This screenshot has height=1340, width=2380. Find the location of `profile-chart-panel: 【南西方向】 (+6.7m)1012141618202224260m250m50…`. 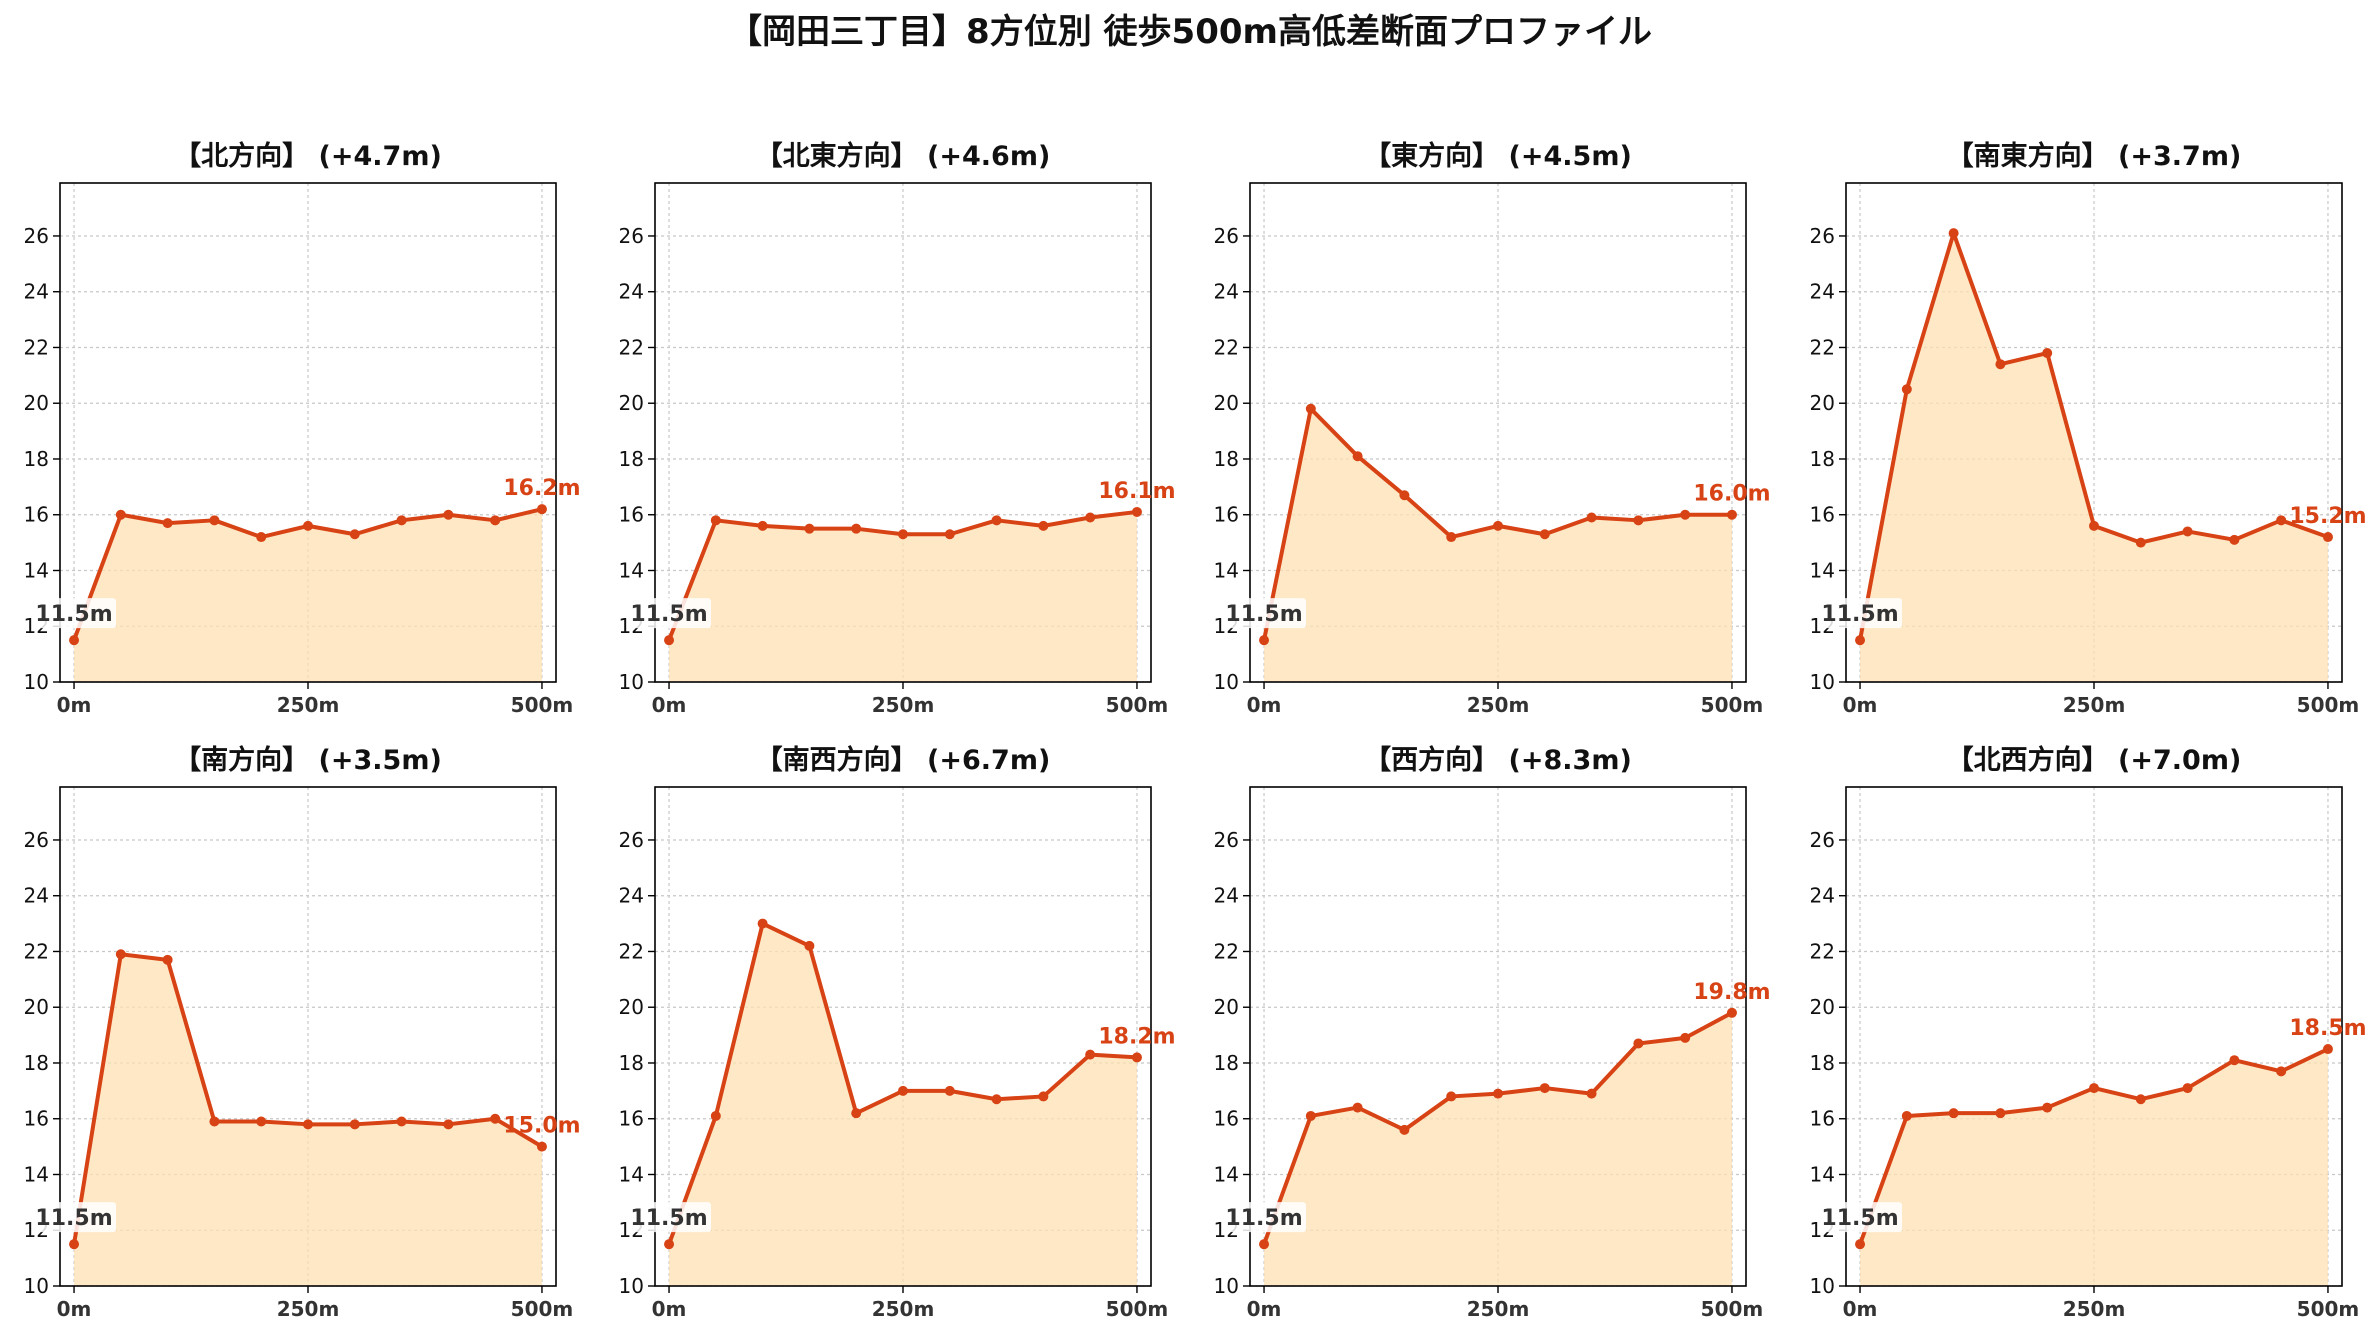

profile-chart-panel: 【南西方向】 (+6.7m)1012141618202224260m250m50… is located at coordinates (897, 1032).